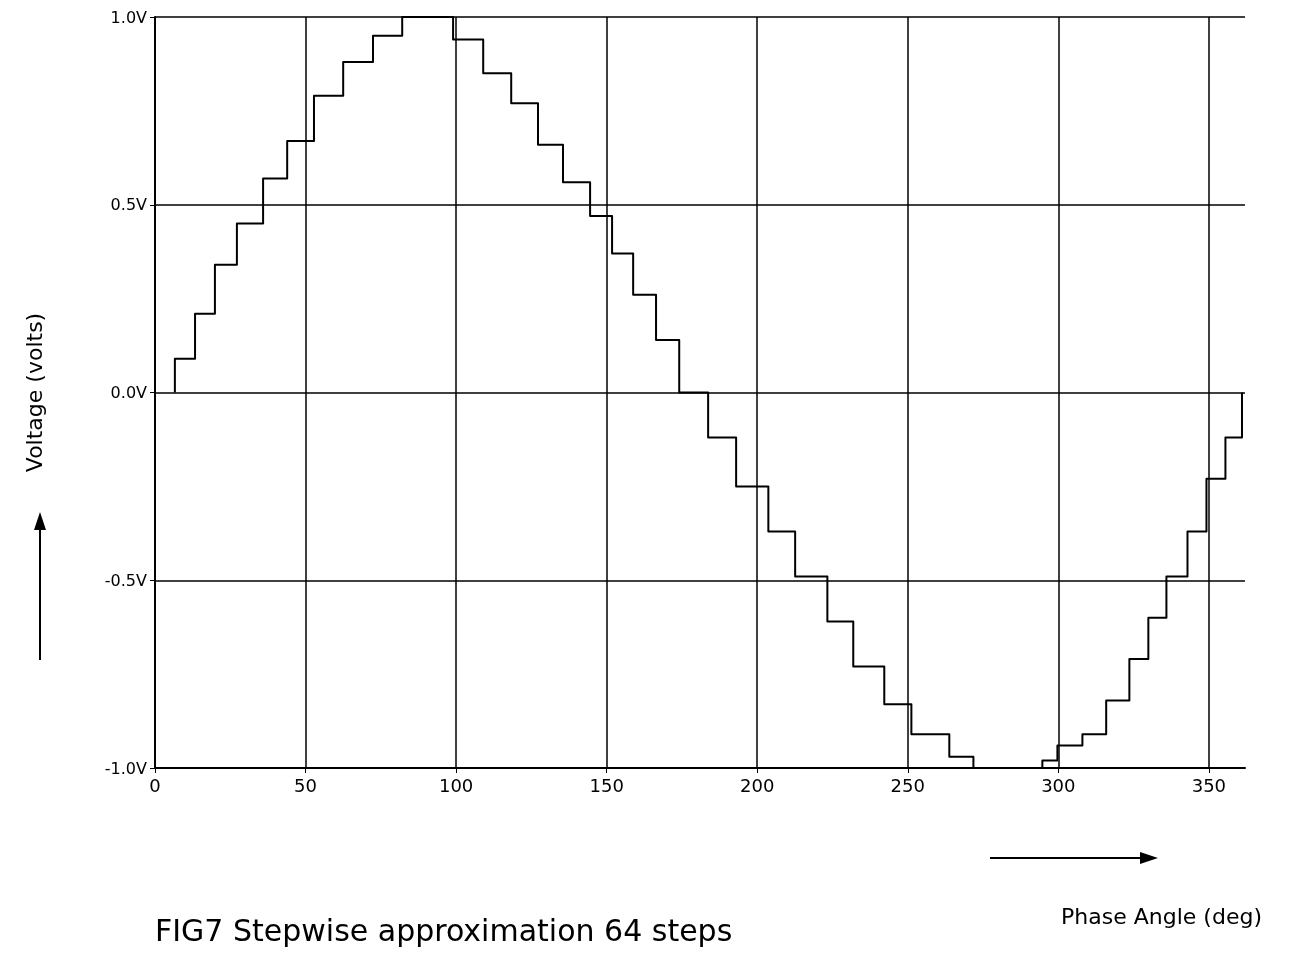 This screenshot has height=962, width=1307. What do you see at coordinates (444, 930) in the screenshot?
I see `text: FIG7 Stepwise approximation 64 steps` at bounding box center [444, 930].